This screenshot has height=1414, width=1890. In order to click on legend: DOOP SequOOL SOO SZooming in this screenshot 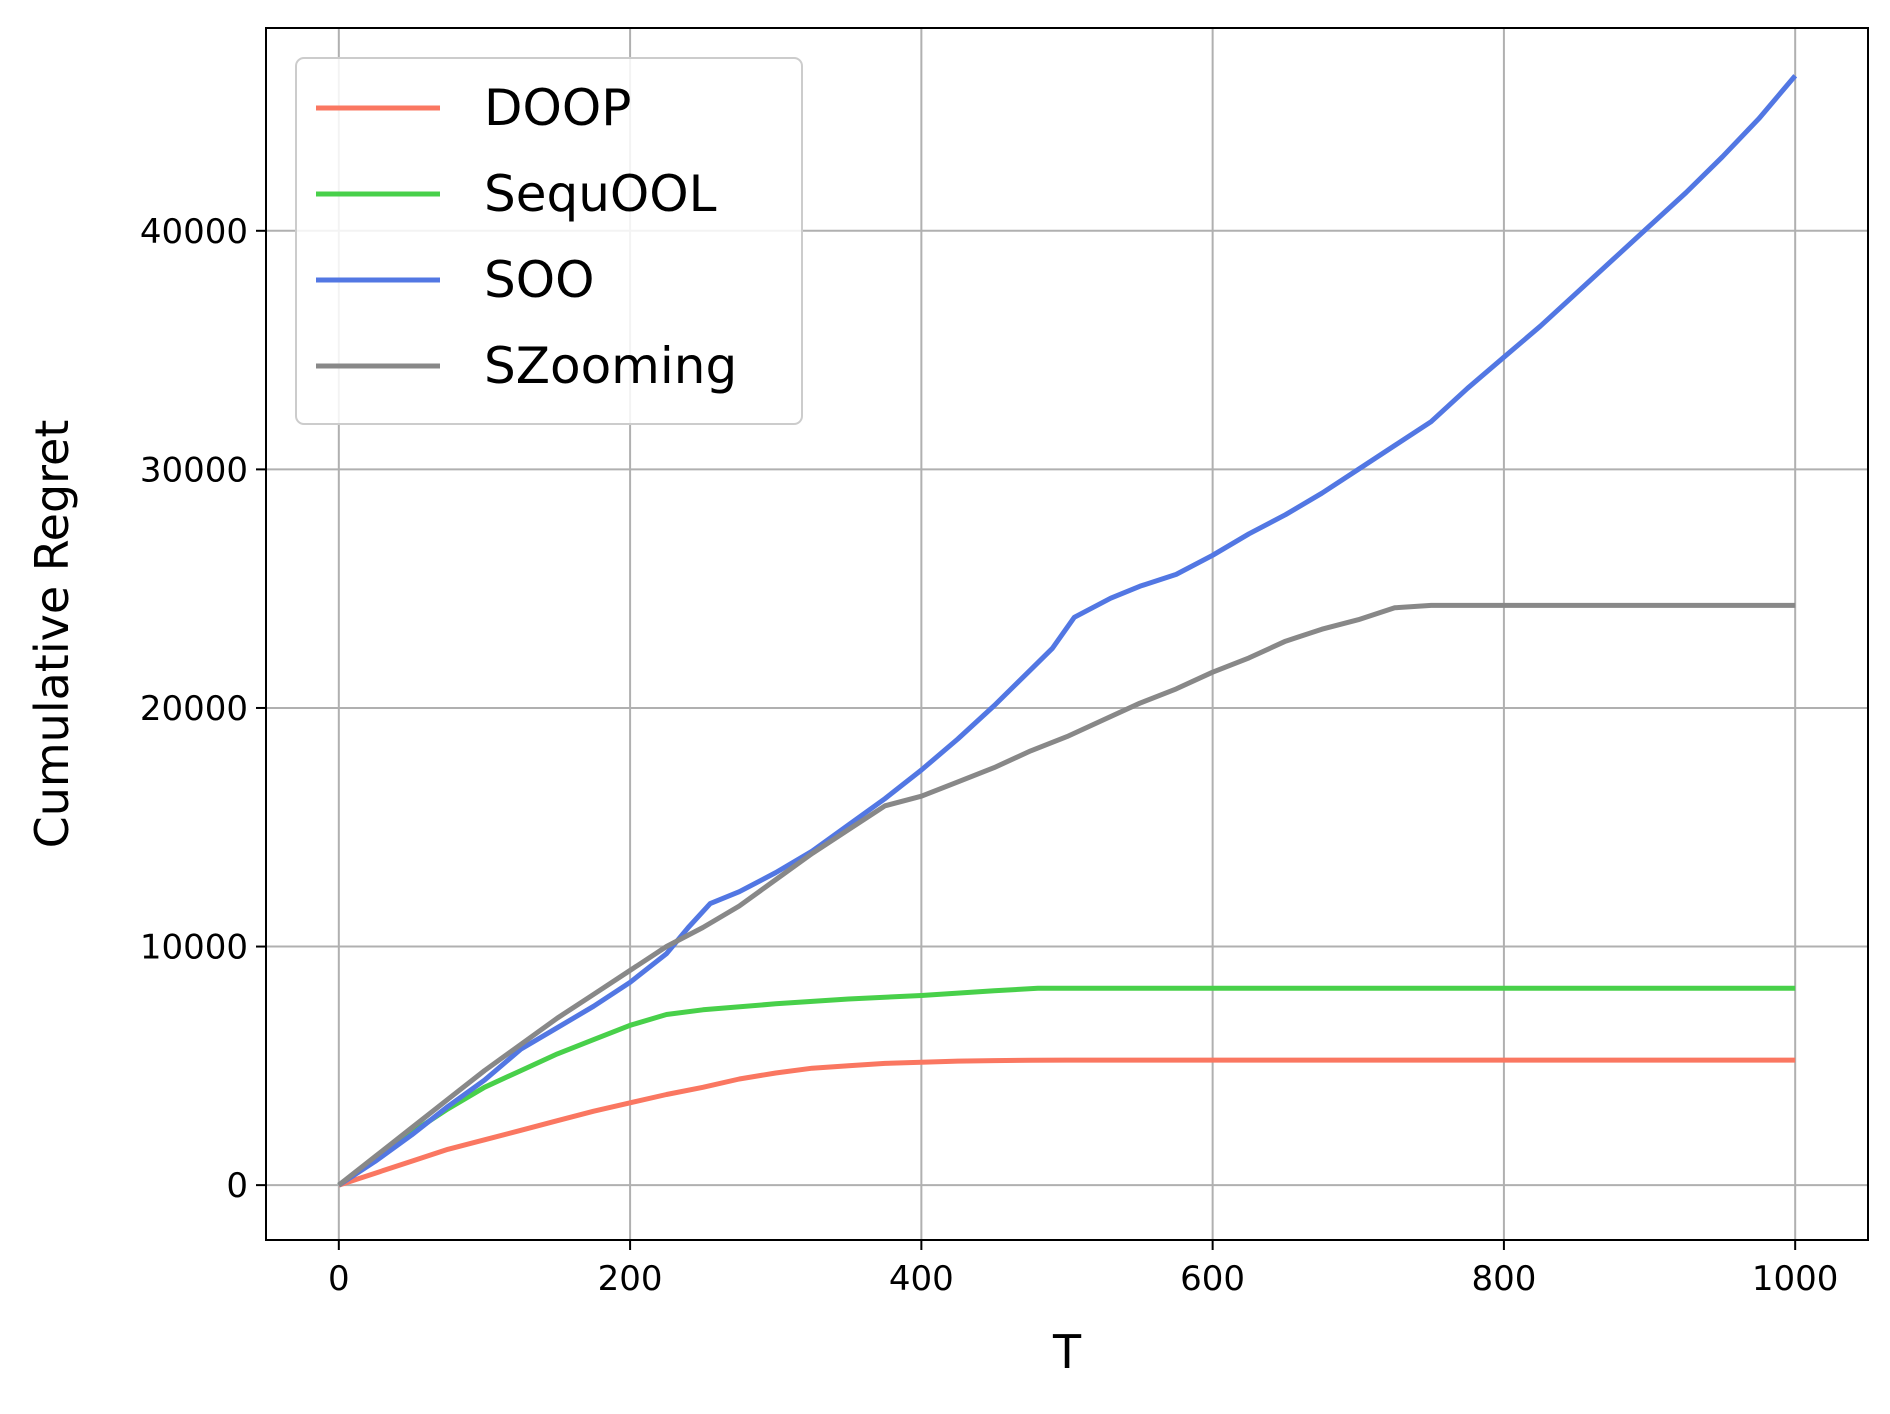, I will do `click(549, 241)`.